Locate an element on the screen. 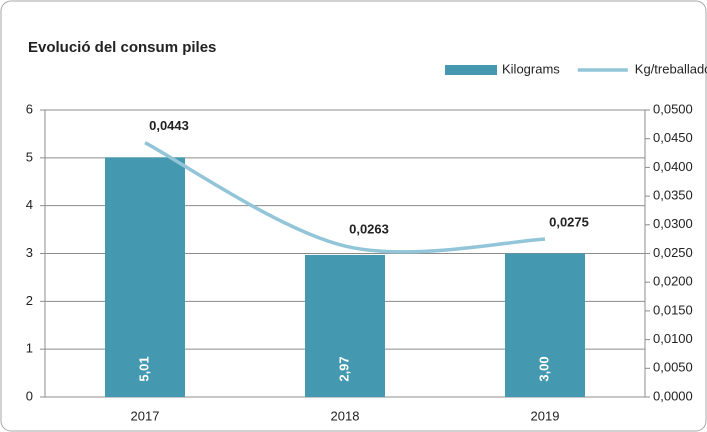  bar-value-label: 2,97 is located at coordinates (343, 368).